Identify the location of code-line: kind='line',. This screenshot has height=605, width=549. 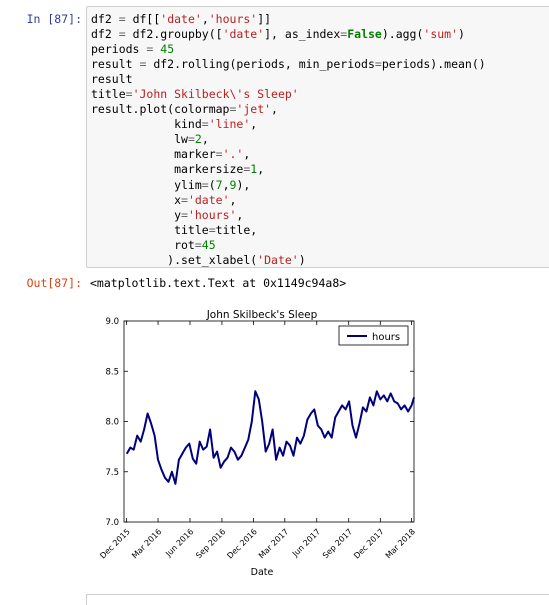
(174, 124).